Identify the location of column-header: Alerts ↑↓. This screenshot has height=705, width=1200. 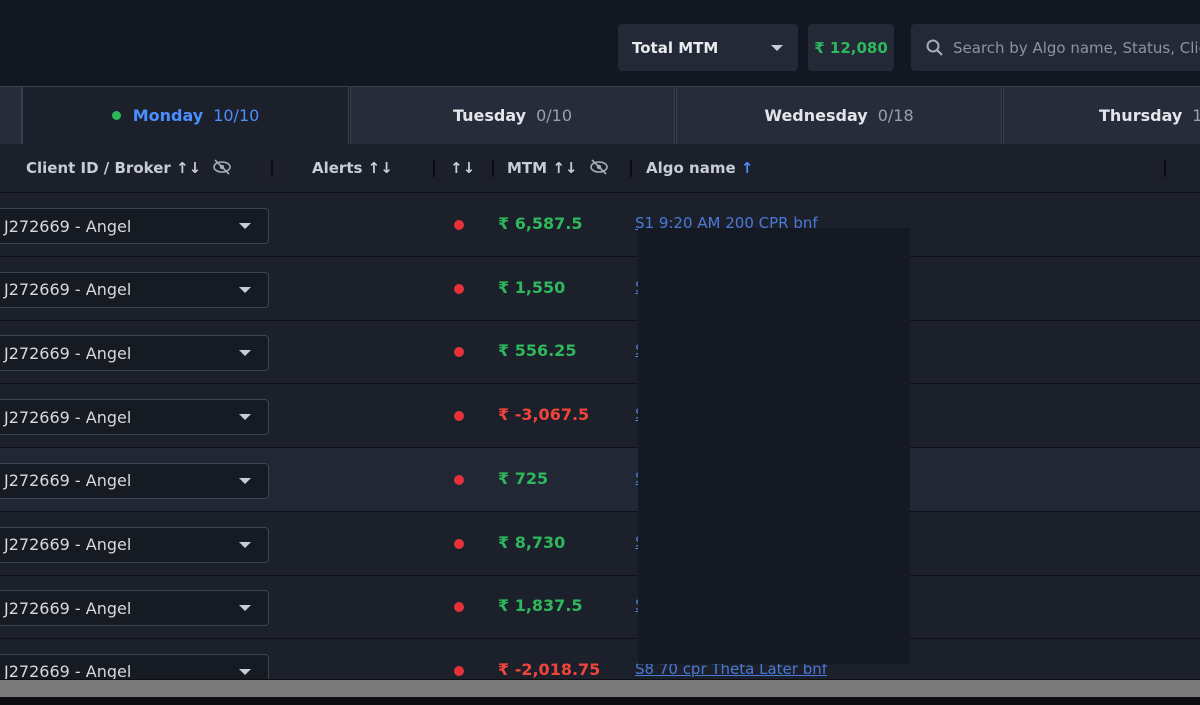
(352, 168).